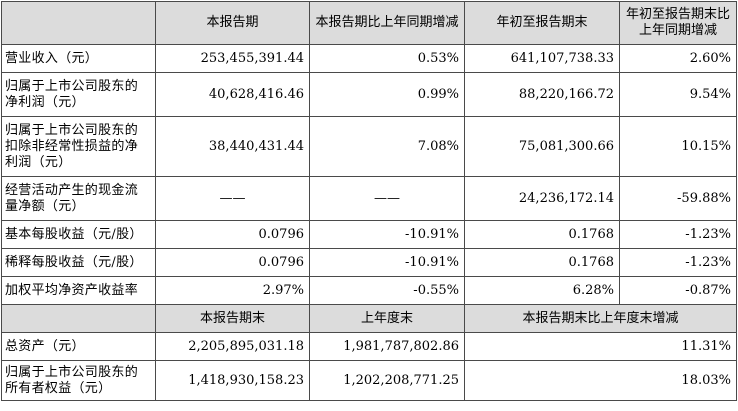  Describe the element at coordinates (542, 23) in the screenshot. I see `header-year-to-date: 年初至报告期末` at that location.